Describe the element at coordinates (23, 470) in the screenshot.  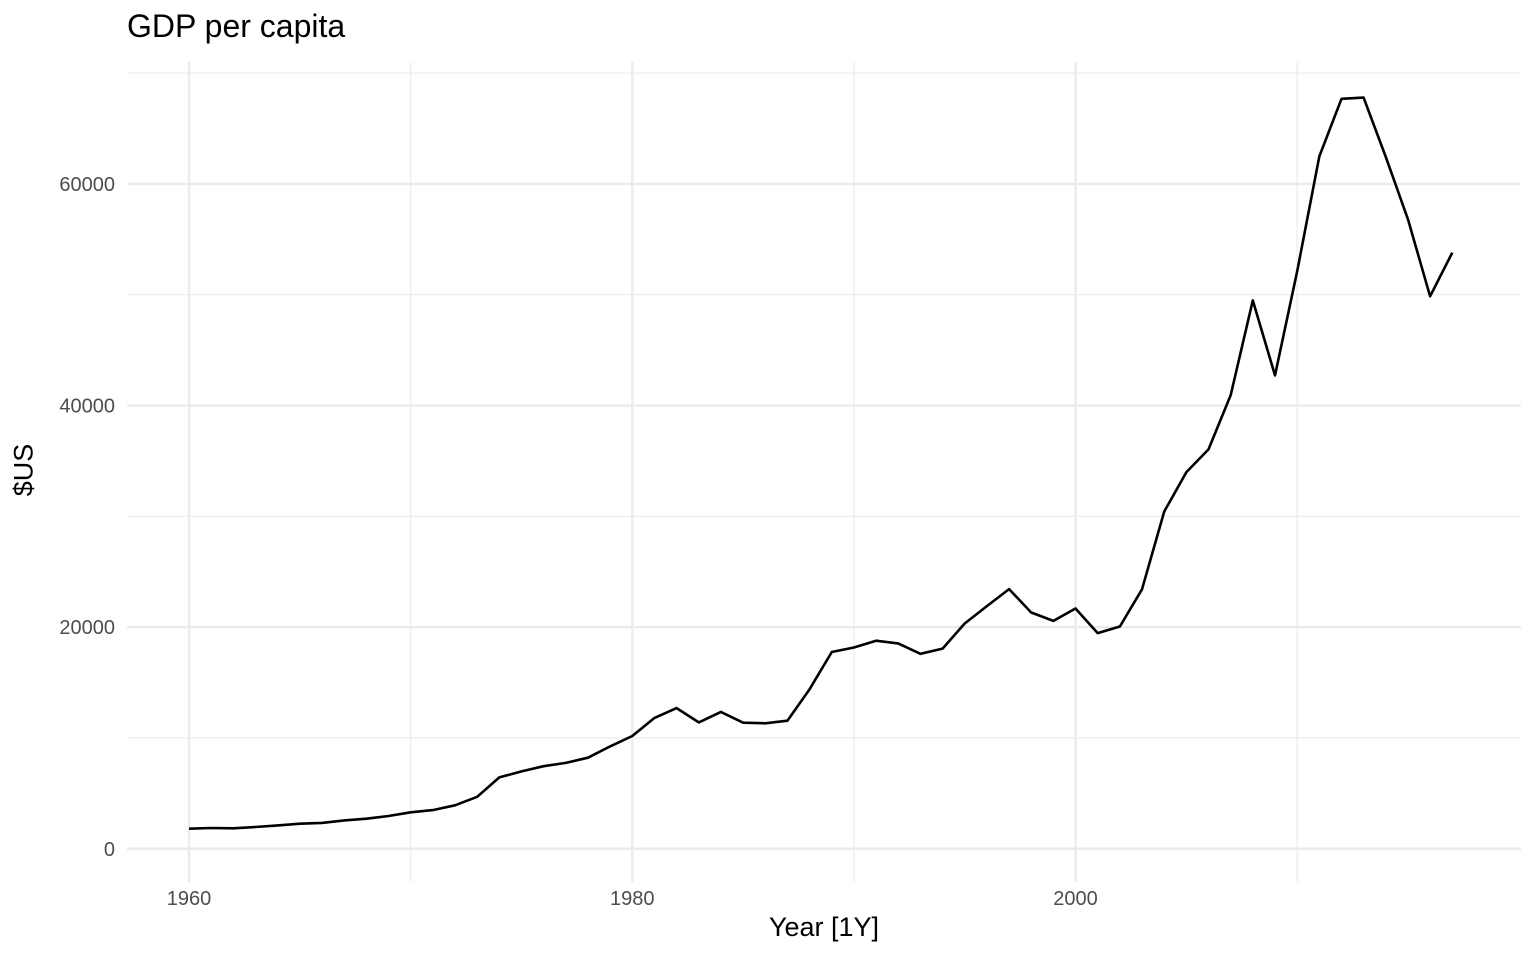
I see `y-axis-label: $US` at that location.